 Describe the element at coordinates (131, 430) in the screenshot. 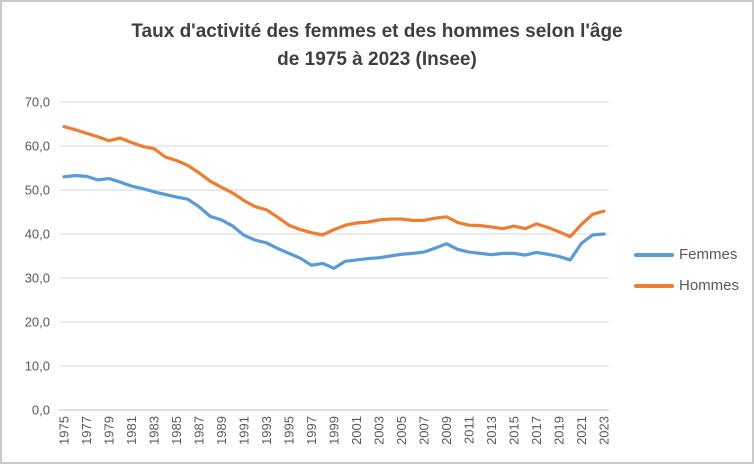

I see `x-tick-label: 1981` at that location.